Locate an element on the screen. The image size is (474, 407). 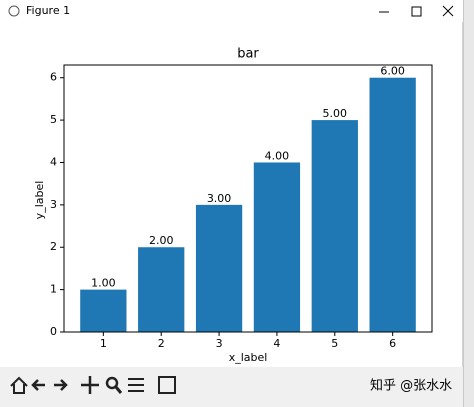
home-button is located at coordinates (19, 385).